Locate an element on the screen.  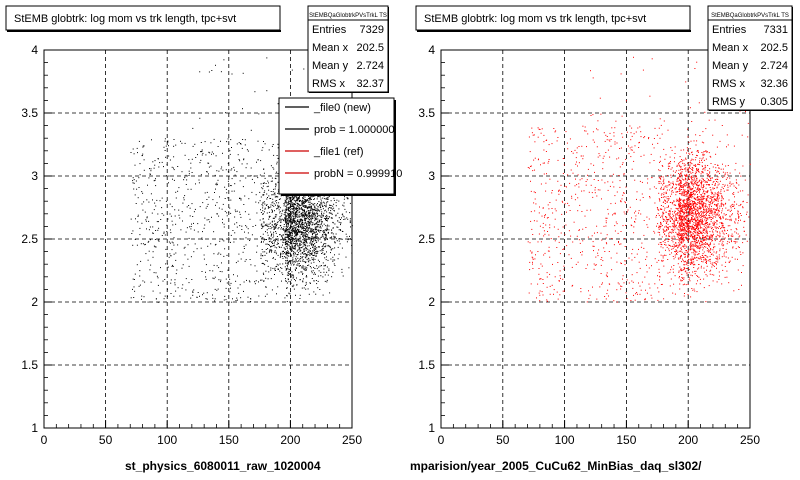
y-tick-label: 4 is located at coordinates (34, 50).